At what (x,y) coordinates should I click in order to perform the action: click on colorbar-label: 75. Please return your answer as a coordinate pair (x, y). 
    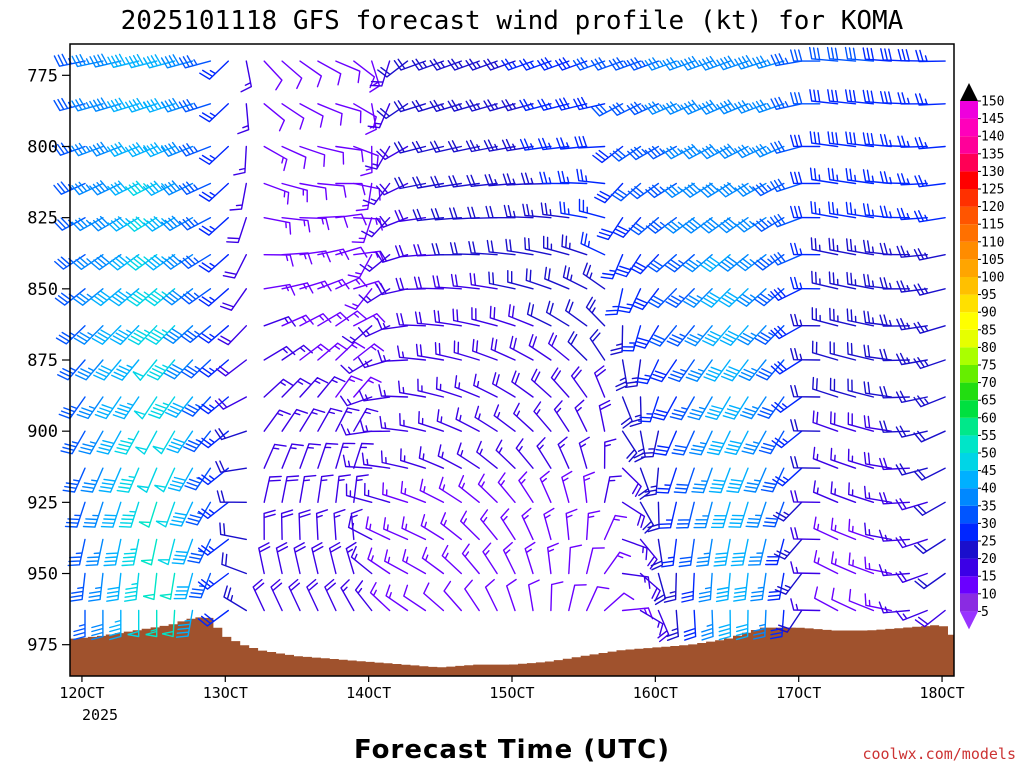
    Looking at the image, I should click on (989, 366).